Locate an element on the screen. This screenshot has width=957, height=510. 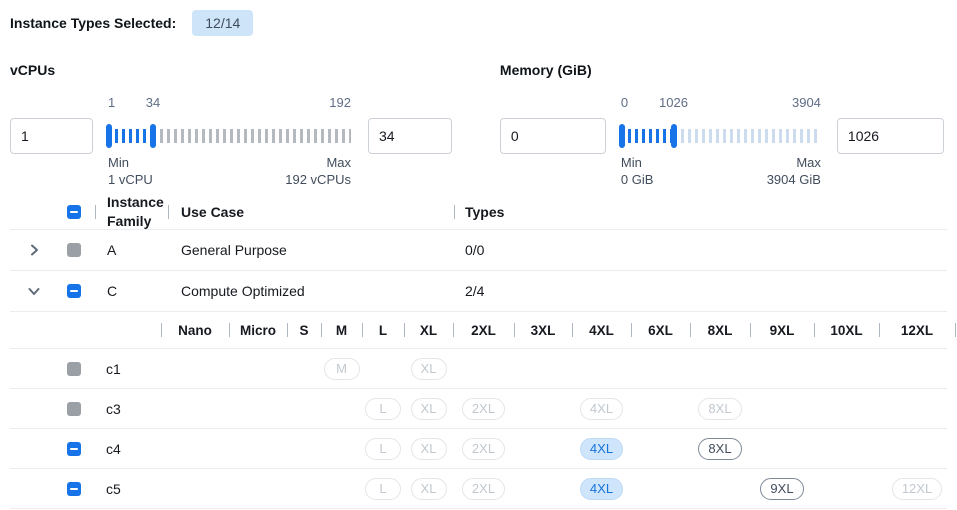
size-column-header: 3XL is located at coordinates (543, 330).